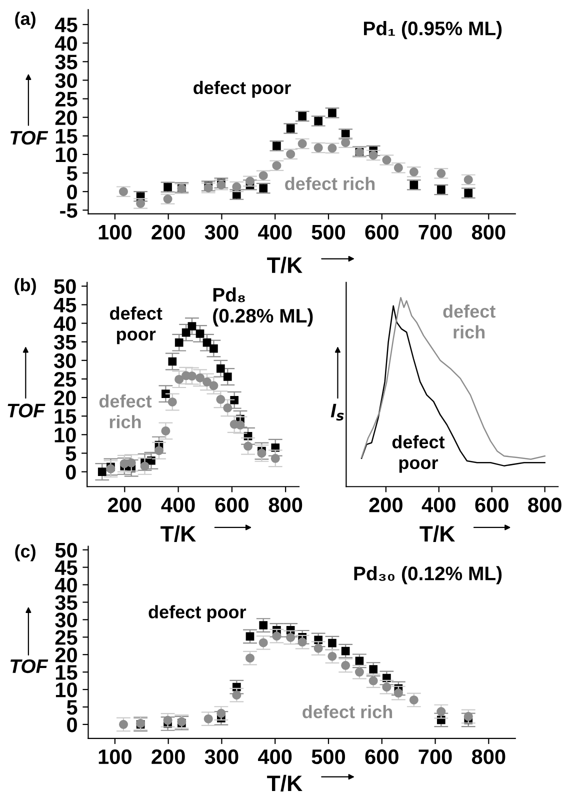 This screenshot has width=562, height=807. What do you see at coordinates (25, 286) in the screenshot?
I see `text: (b)` at bounding box center [25, 286].